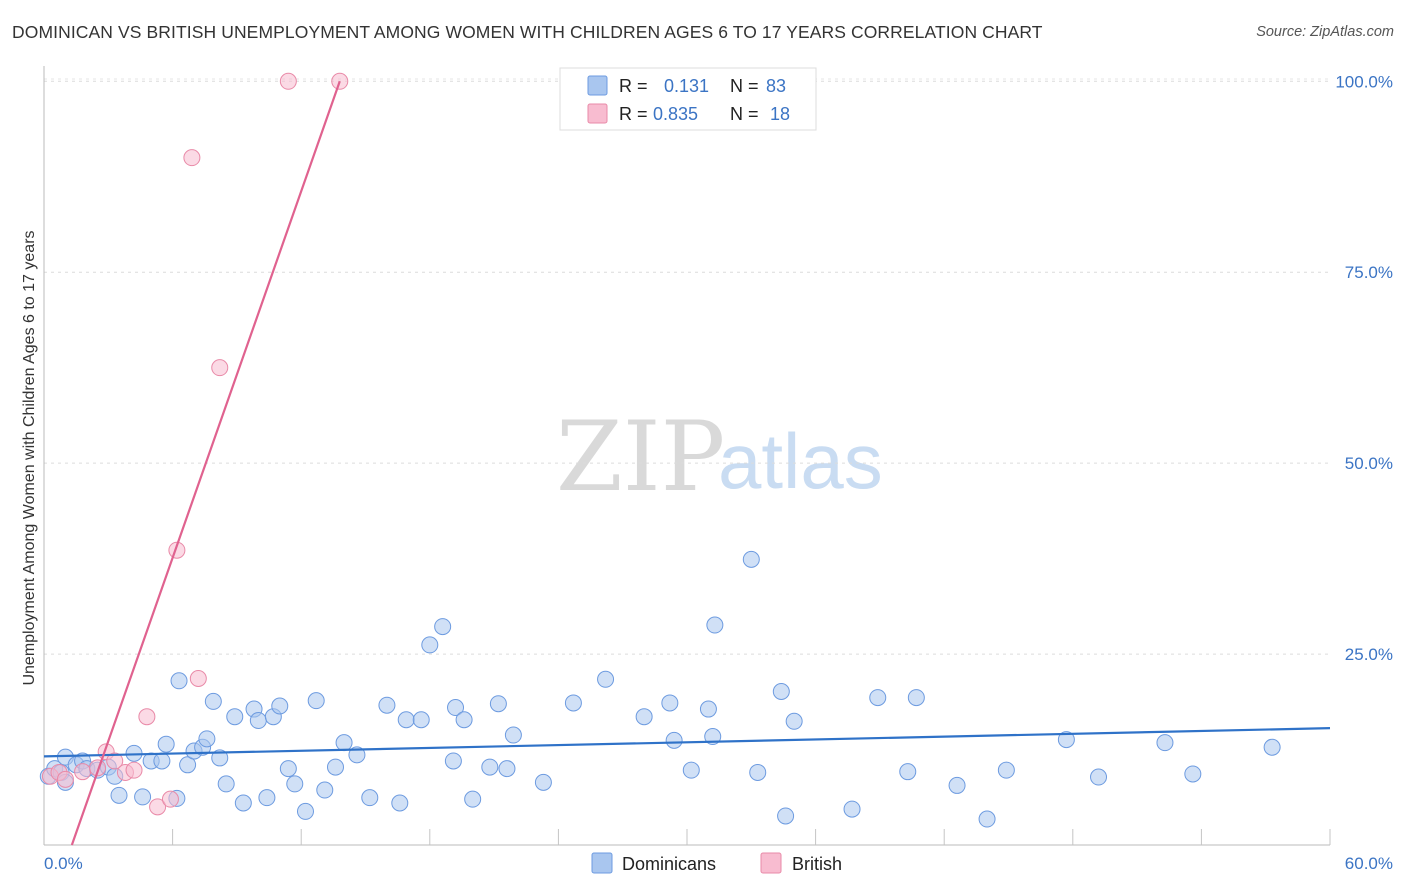 The image size is (1406, 892). I want to click on british-r-label: R =, so click(633, 114).